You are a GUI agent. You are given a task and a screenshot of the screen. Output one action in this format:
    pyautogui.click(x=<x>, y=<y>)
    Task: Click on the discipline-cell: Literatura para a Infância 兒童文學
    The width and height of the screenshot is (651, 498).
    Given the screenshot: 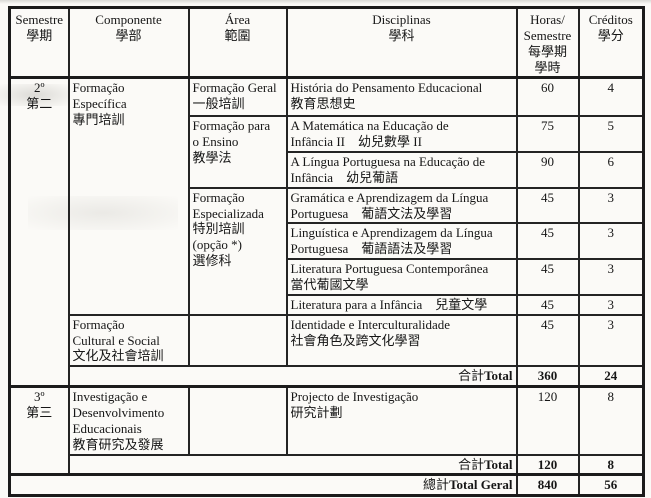 What is the action you would take?
    pyautogui.click(x=401, y=304)
    